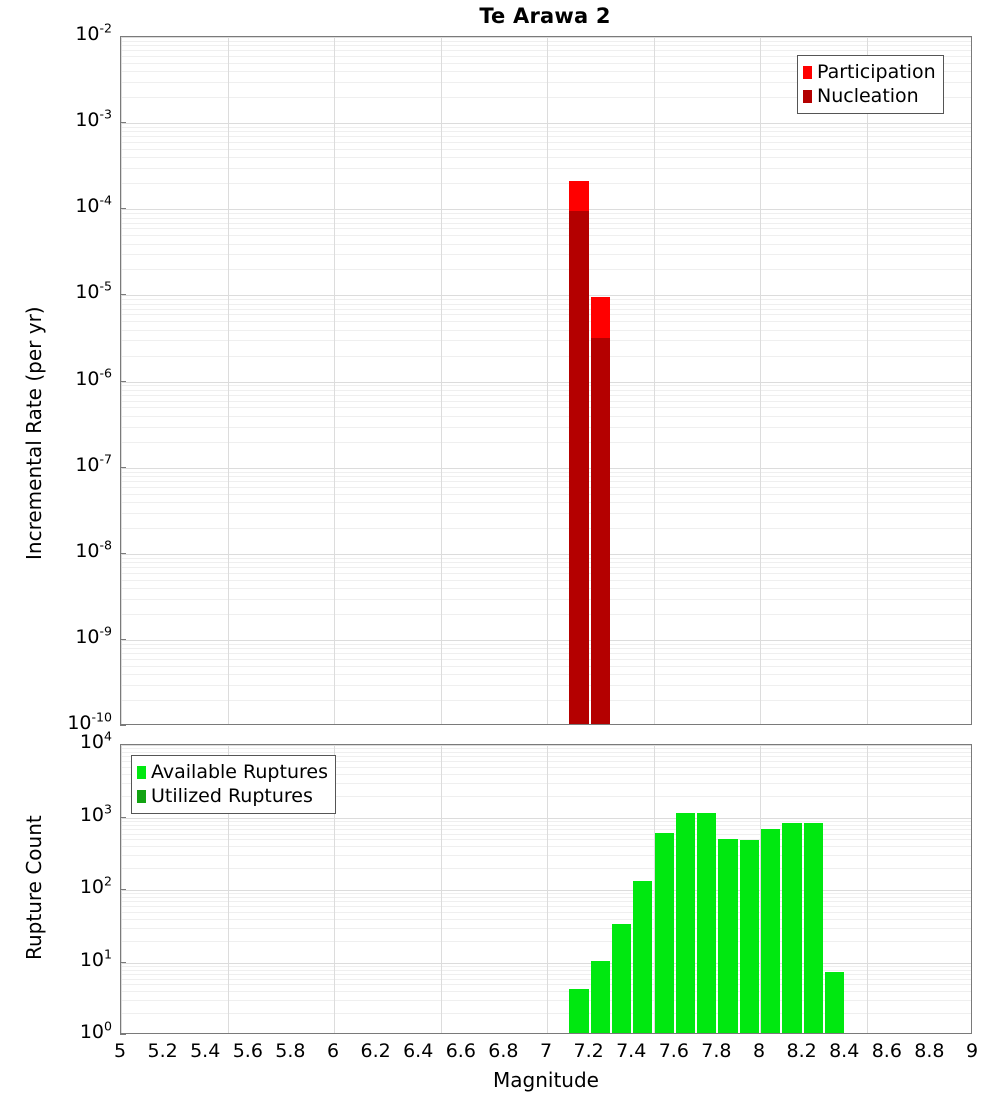 Image resolution: width=1000 pixels, height=1100 pixels. I want to click on legend-incremental-rate: Participation Nucleation, so click(870, 84).